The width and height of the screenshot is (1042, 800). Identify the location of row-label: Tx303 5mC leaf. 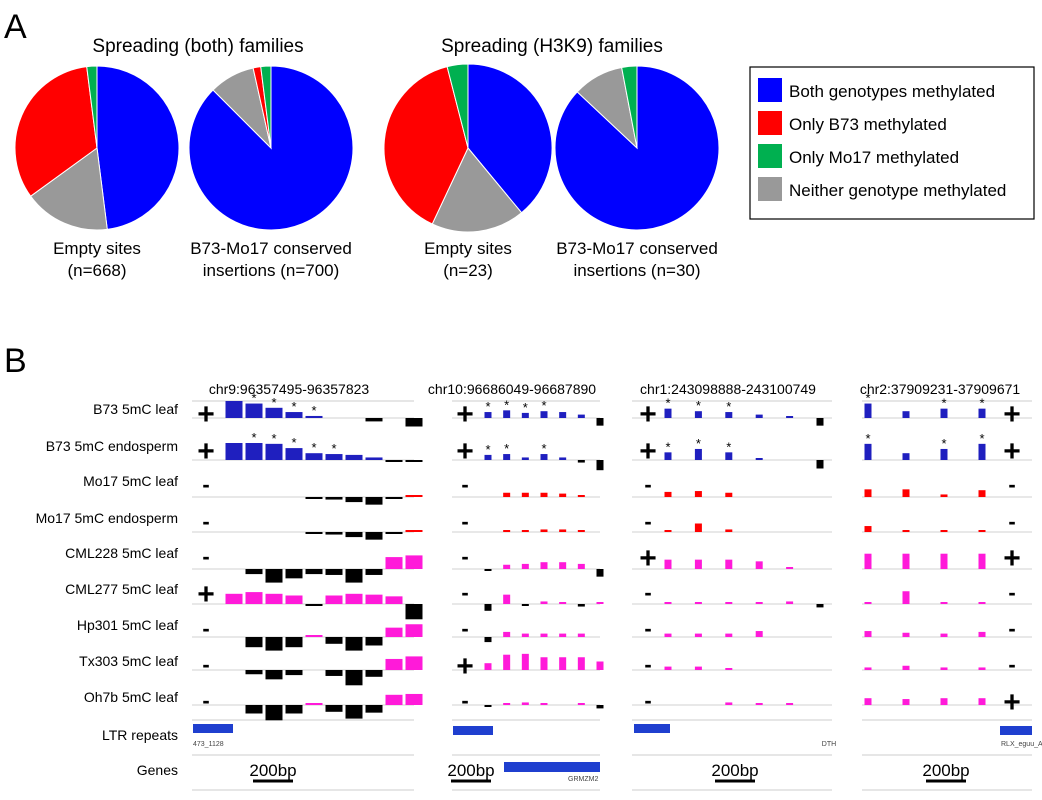
(128, 661).